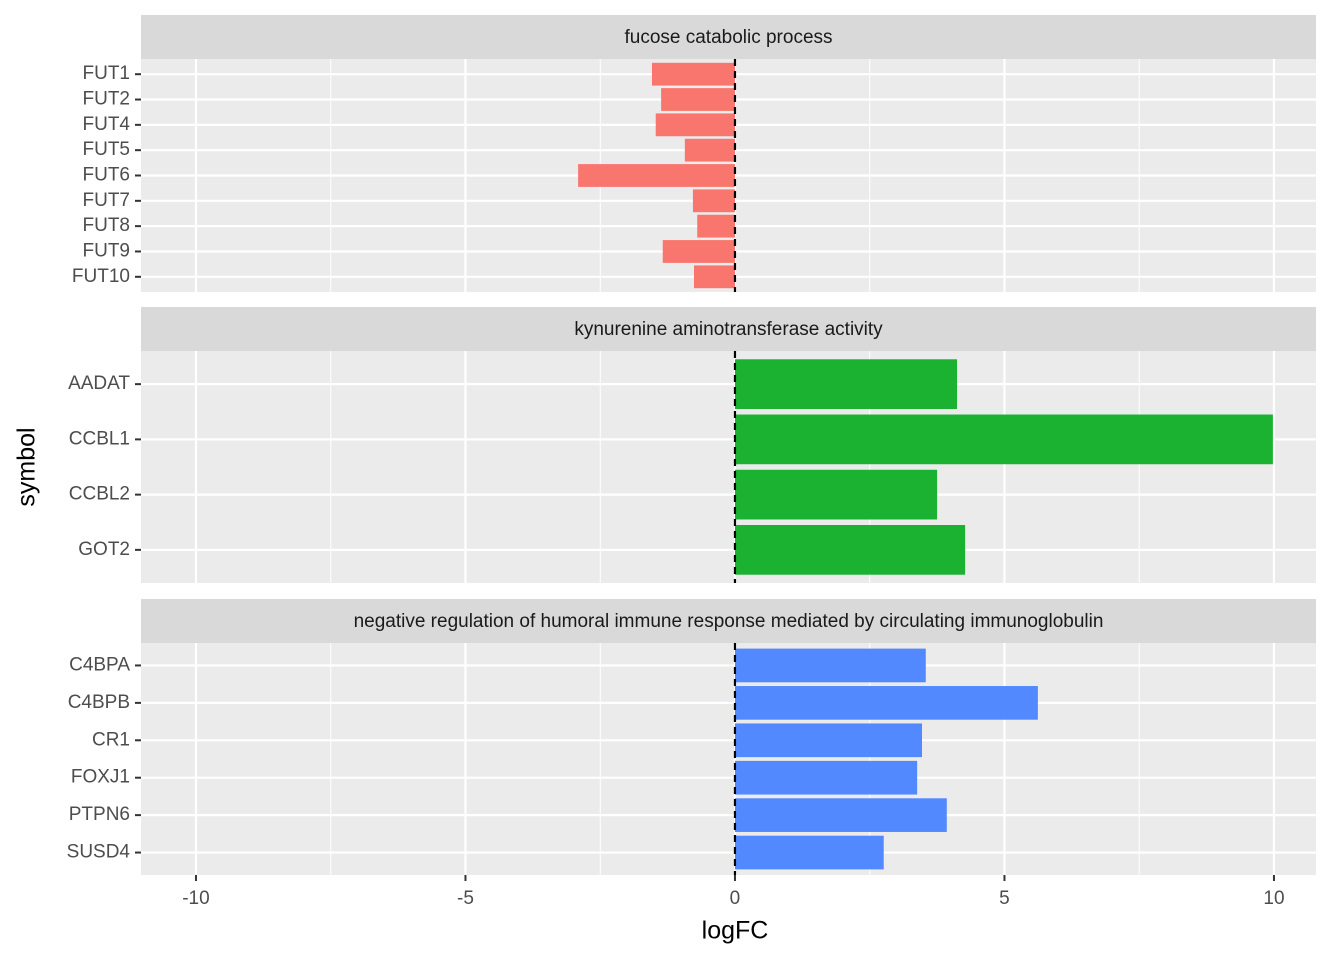 This screenshot has height=960, width=1344. Describe the element at coordinates (107, 225) in the screenshot. I see `y-tick-label: FUT8` at that location.